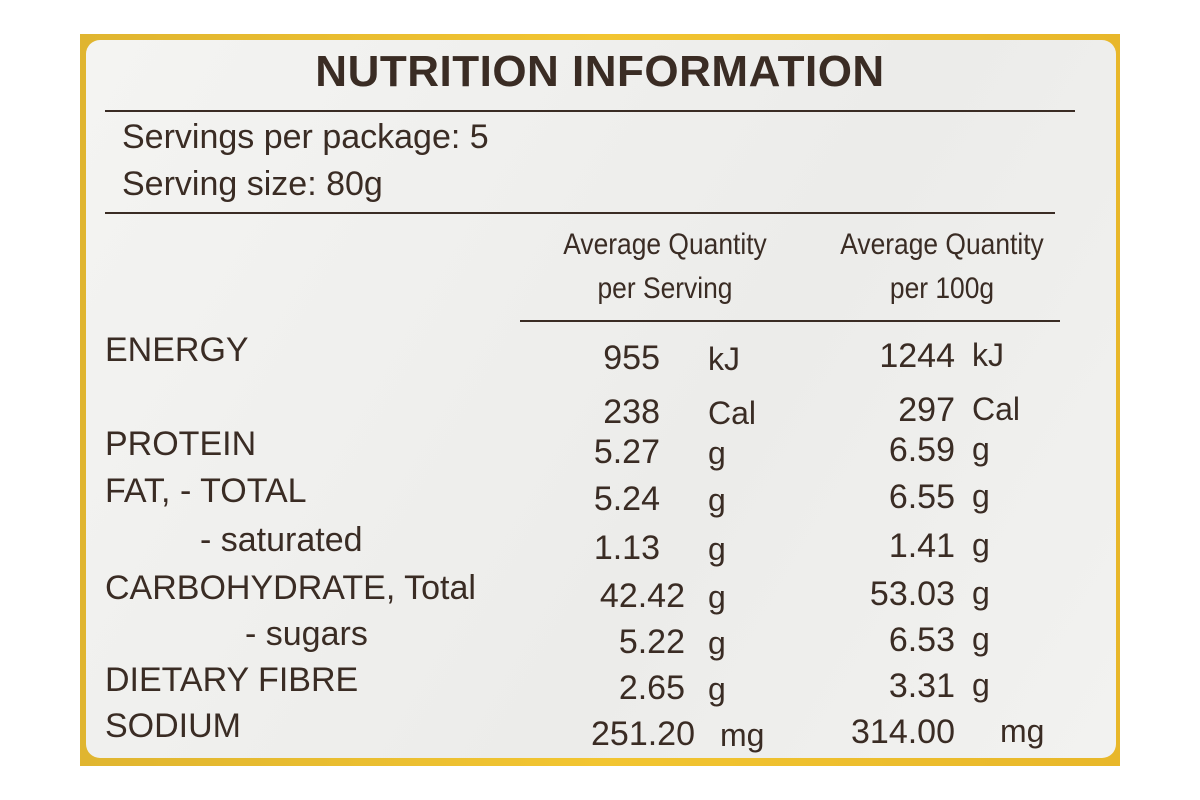 The height and width of the screenshot is (800, 1200). Describe the element at coordinates (1022, 731) in the screenshot. I see `per100g-unit: mg` at that location.